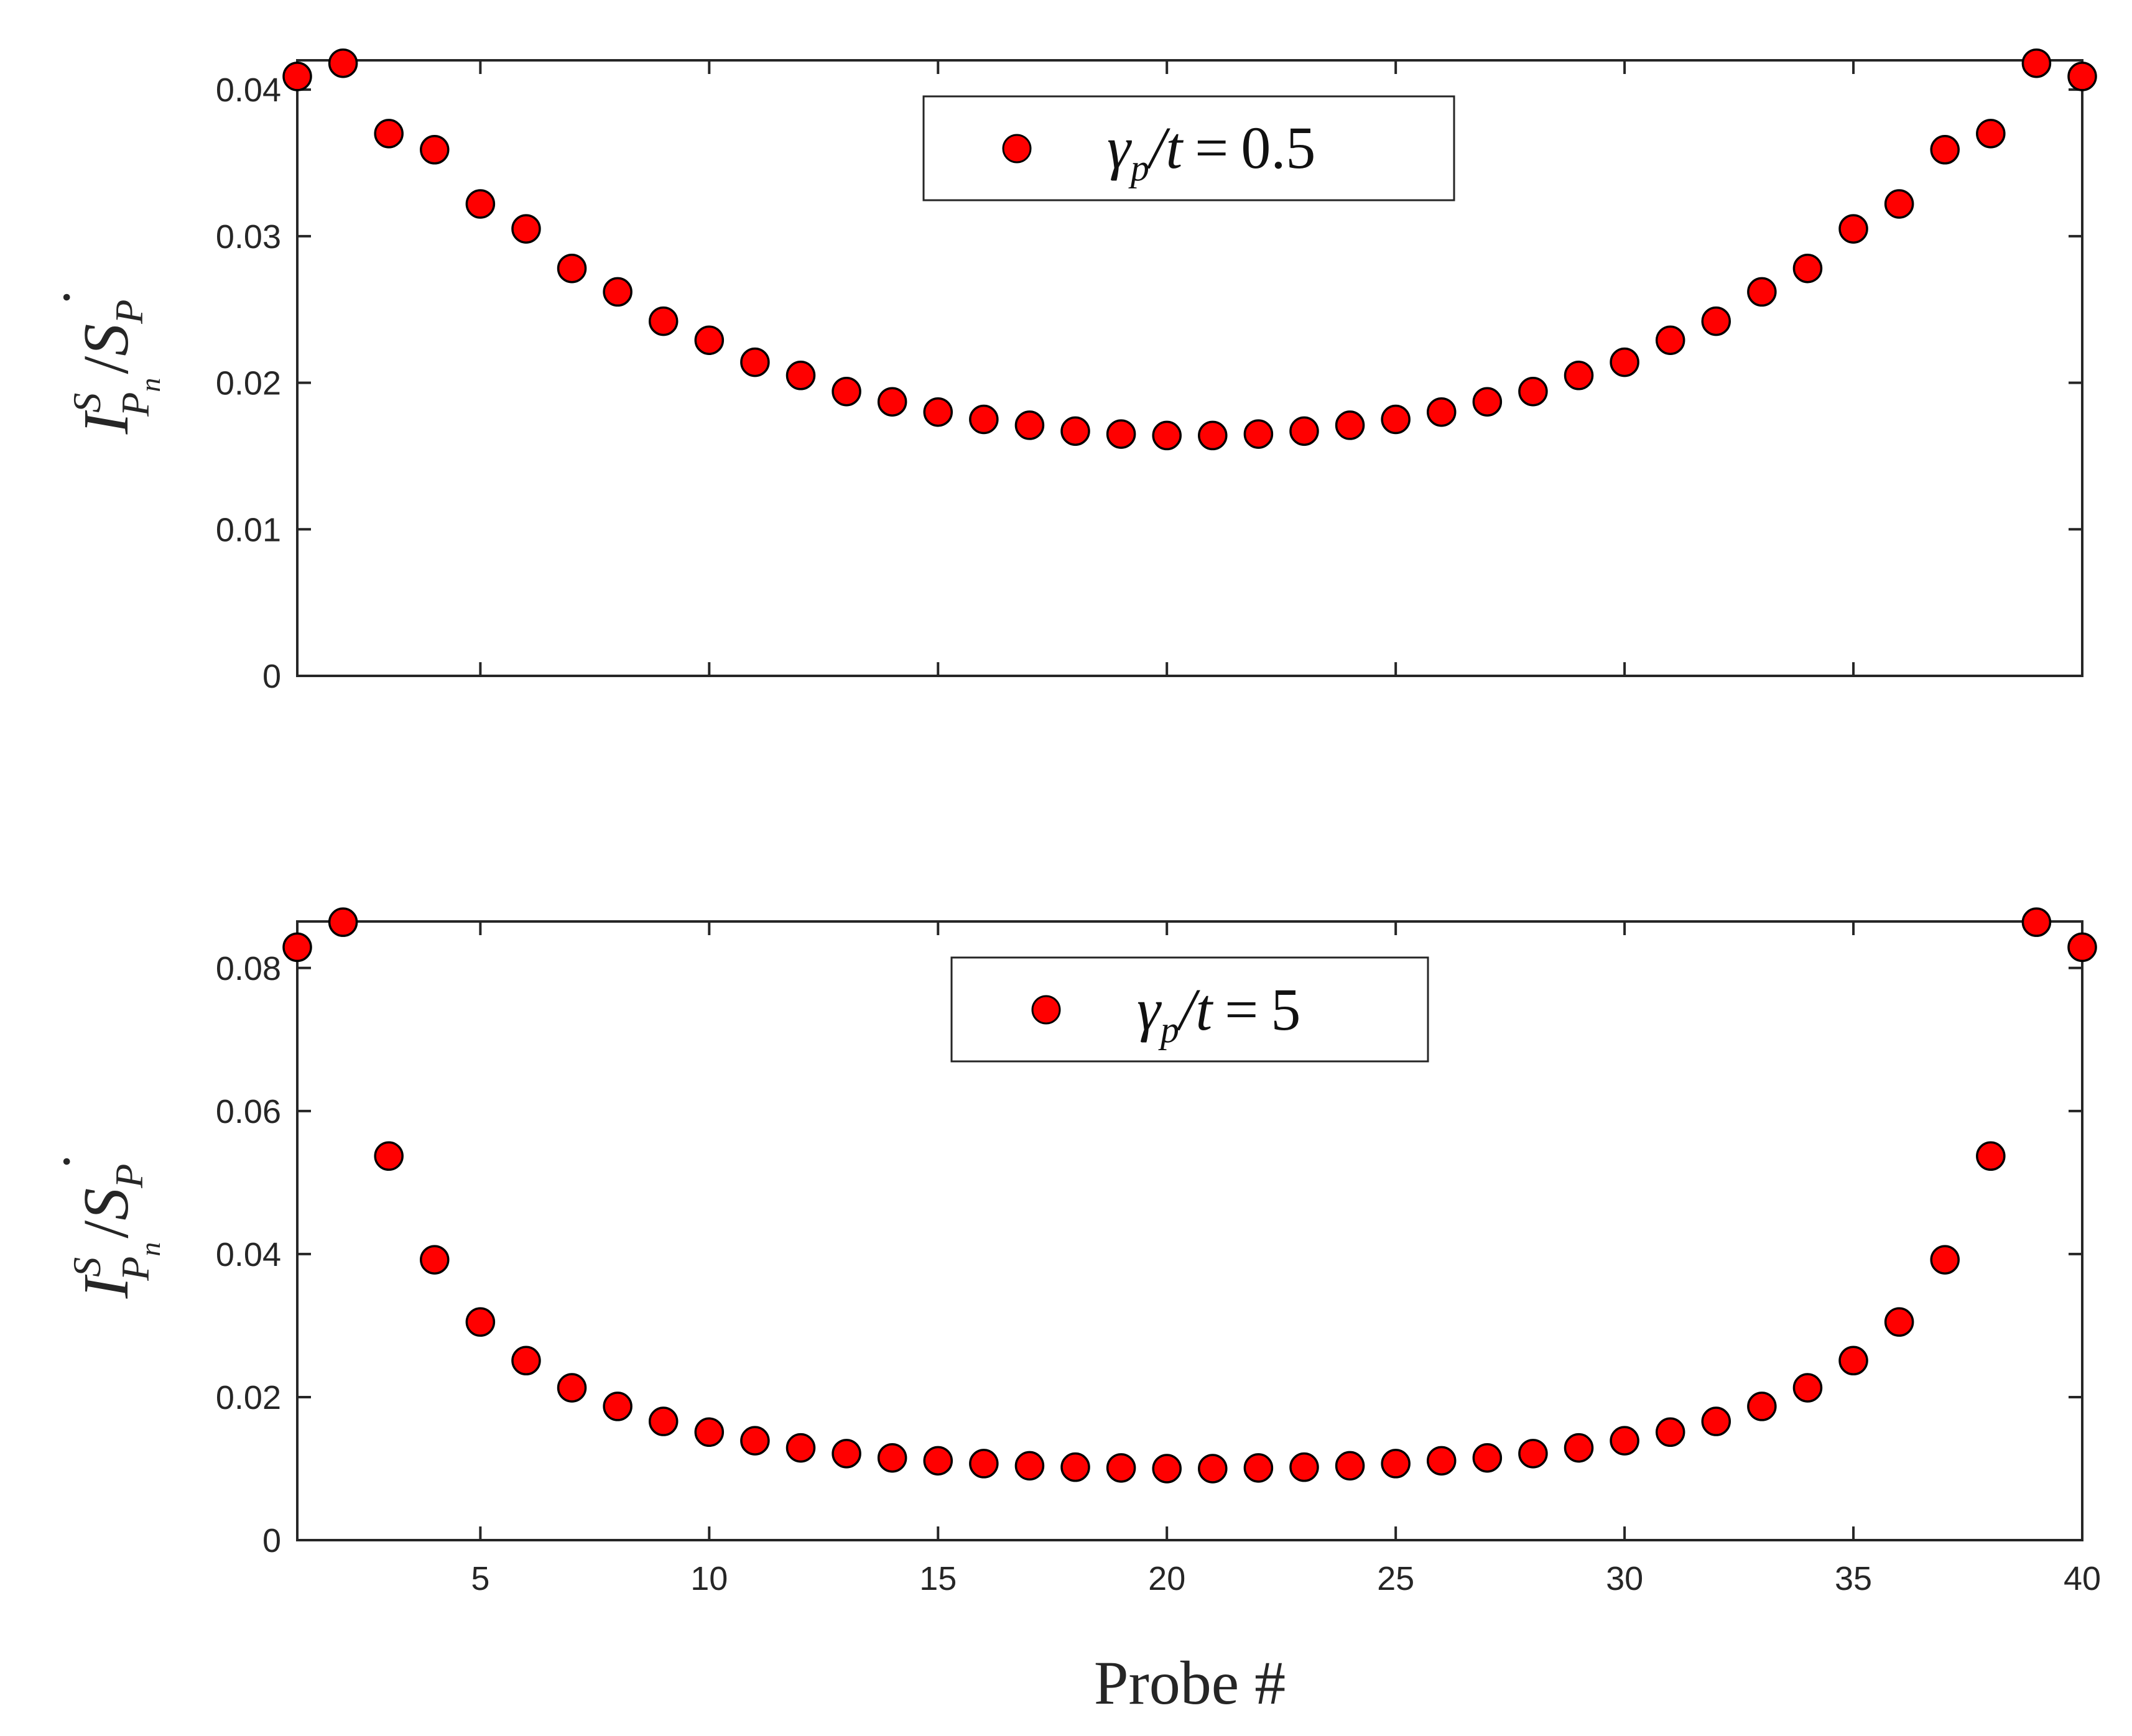 The image size is (2132, 1736). I want to click on ylabel-subsub: n, so click(150, 1249).